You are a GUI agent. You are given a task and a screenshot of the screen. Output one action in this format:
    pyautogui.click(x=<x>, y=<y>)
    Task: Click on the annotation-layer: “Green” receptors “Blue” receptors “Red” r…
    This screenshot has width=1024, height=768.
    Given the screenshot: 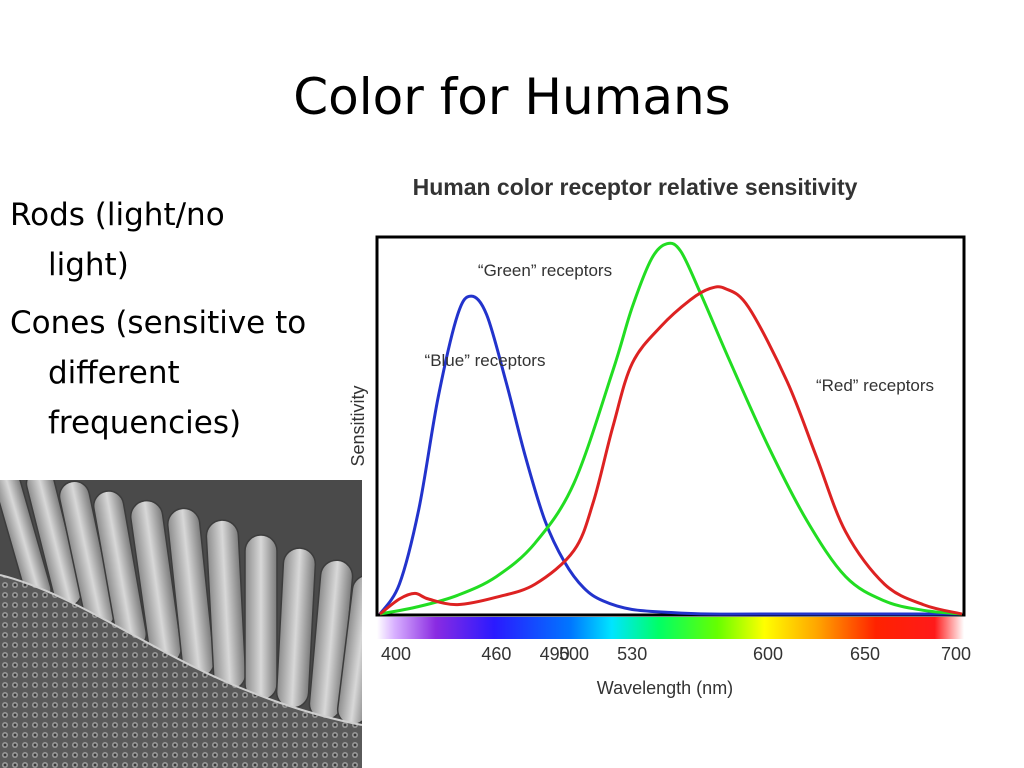 What is the action you would take?
    pyautogui.click(x=680, y=328)
    